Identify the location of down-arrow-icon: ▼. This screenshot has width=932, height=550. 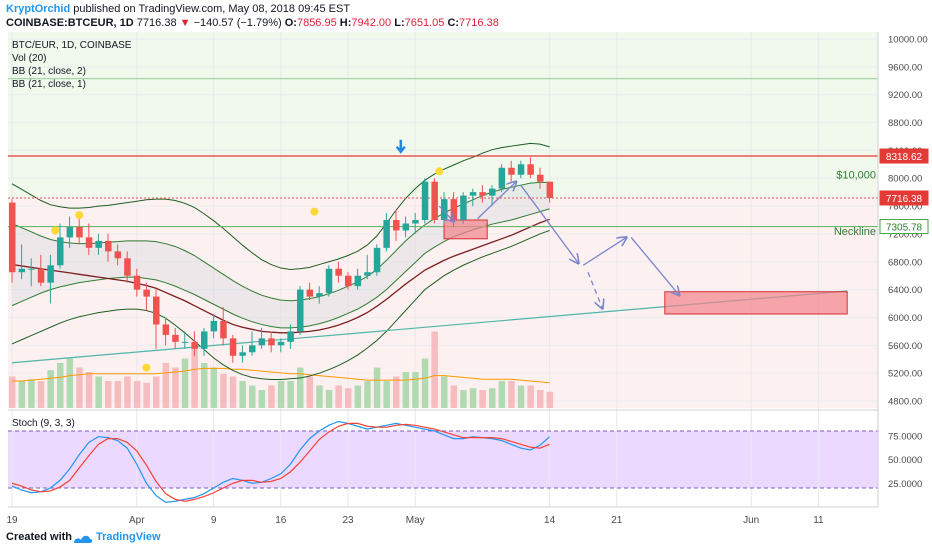
(185, 23).